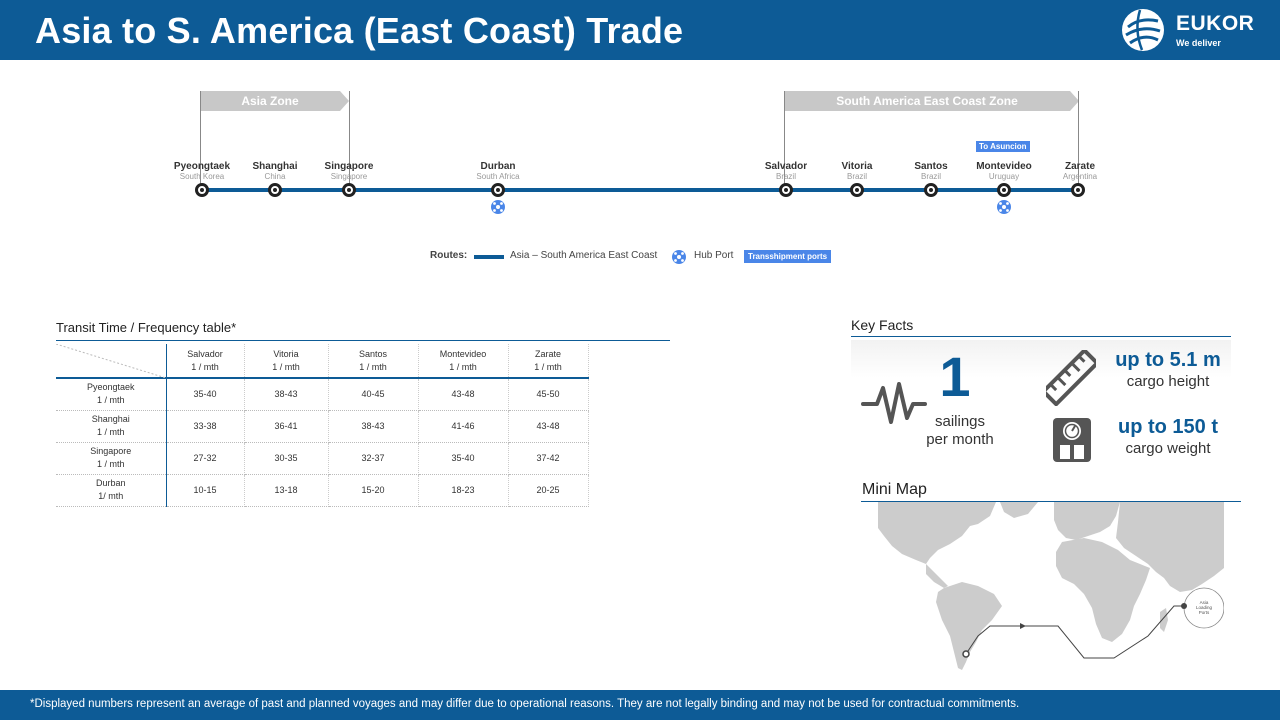 The image size is (1280, 720). I want to click on legend-route-name: Asia – South America East Coast, so click(584, 255).